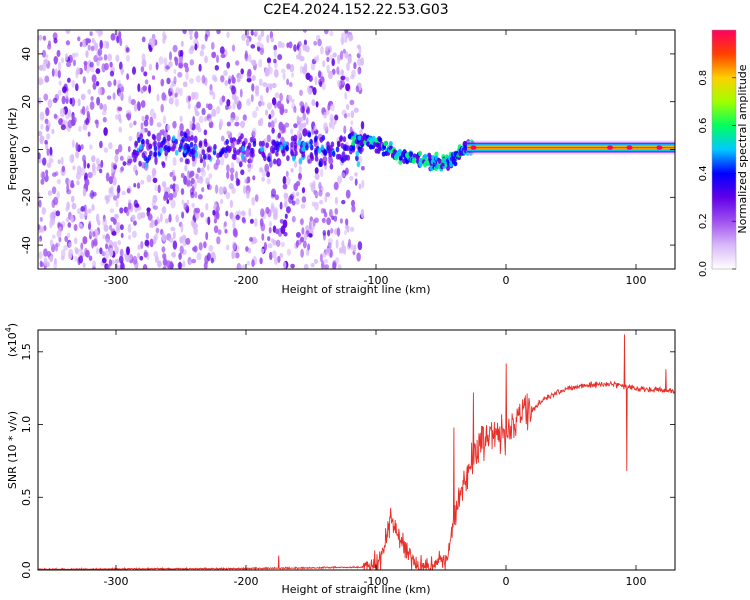  Describe the element at coordinates (376, 280) in the screenshot. I see `spectrogram-x-tick-label: -100` at that location.